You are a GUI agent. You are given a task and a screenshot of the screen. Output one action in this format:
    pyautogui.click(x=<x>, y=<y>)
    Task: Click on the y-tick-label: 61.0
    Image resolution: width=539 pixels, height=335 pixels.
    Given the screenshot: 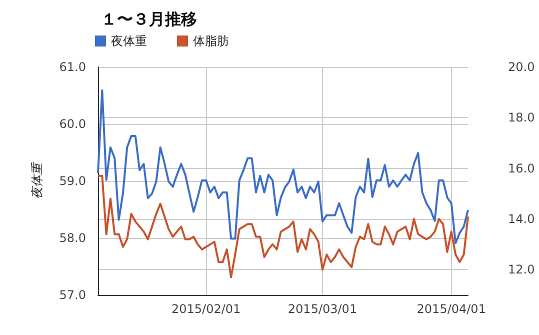 What is the action you would take?
    pyautogui.click(x=72, y=67)
    